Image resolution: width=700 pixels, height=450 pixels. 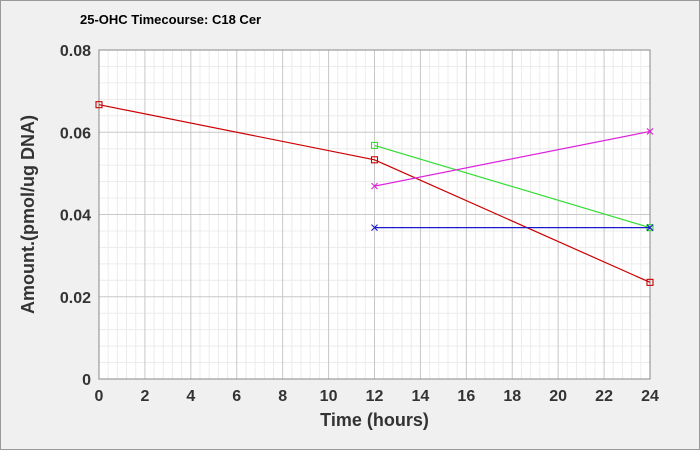 I want to click on y-axis-label: Amount.(pmol/ug DNA), so click(x=28, y=214).